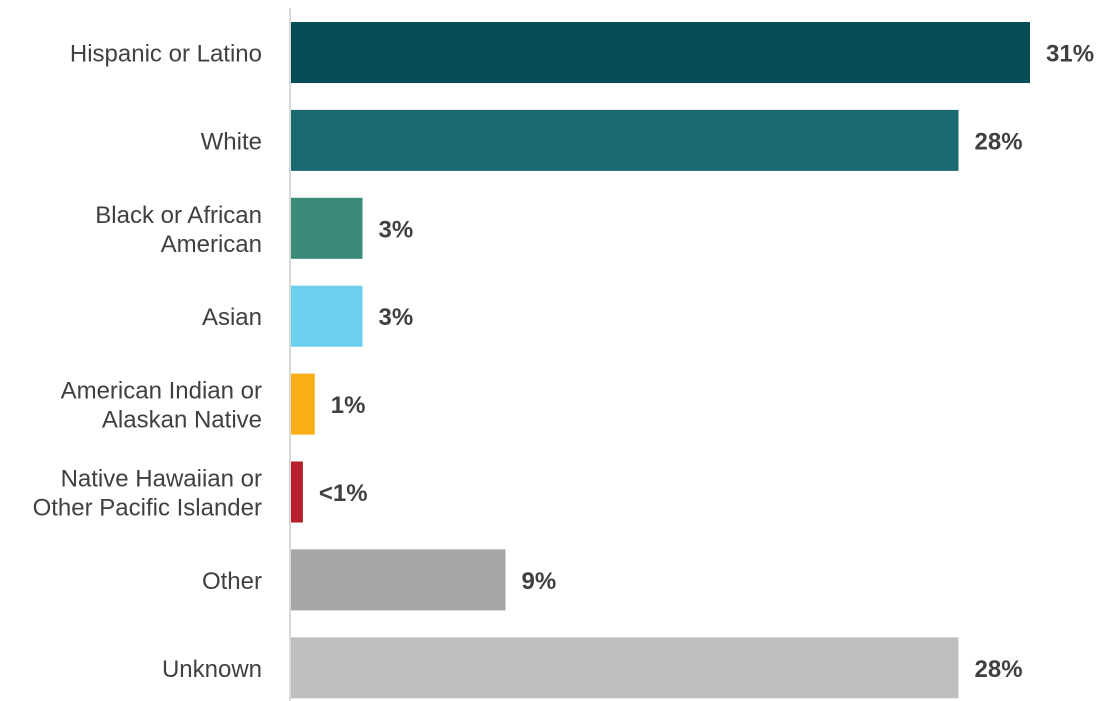 The width and height of the screenshot is (1103, 701). What do you see at coordinates (166, 54) in the screenshot?
I see `category-label-0: Hispanic or Latino` at bounding box center [166, 54].